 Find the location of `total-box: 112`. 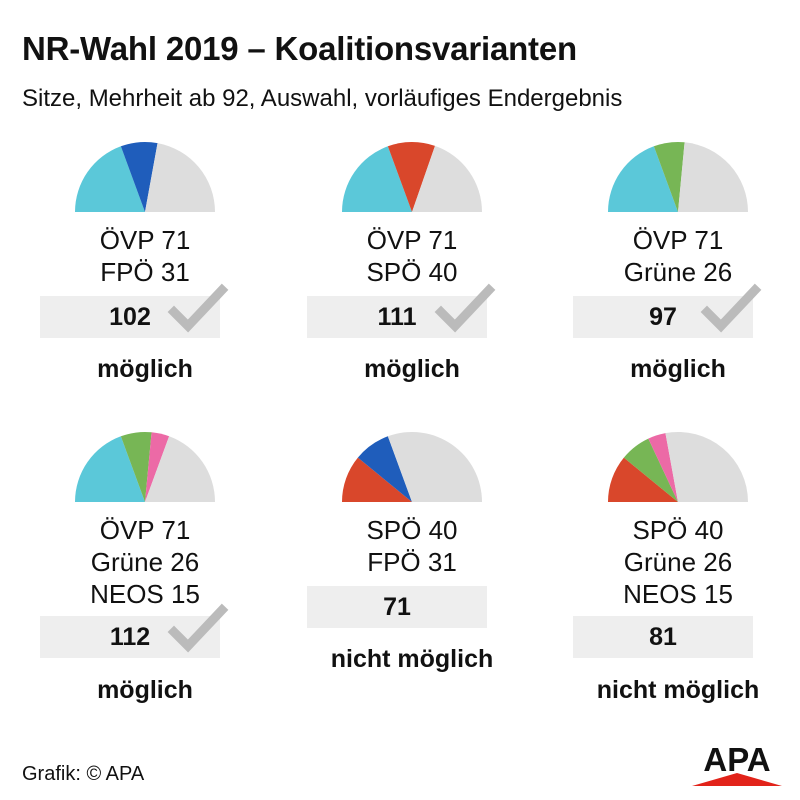

total-box: 112 is located at coordinates (134, 630).